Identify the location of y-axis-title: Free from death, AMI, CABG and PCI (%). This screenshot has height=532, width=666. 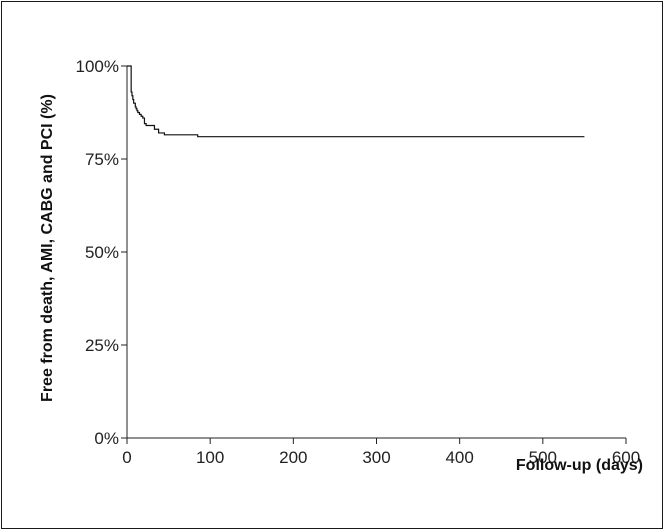
(47, 248).